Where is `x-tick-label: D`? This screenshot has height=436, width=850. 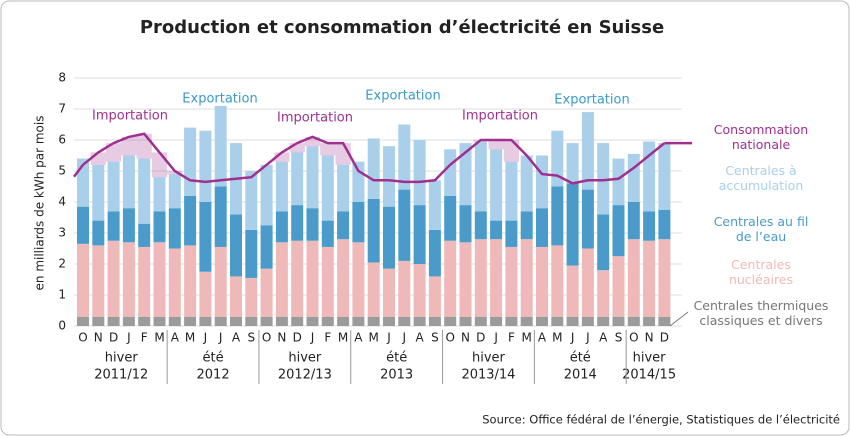
x-tick-label: D is located at coordinates (113, 338).